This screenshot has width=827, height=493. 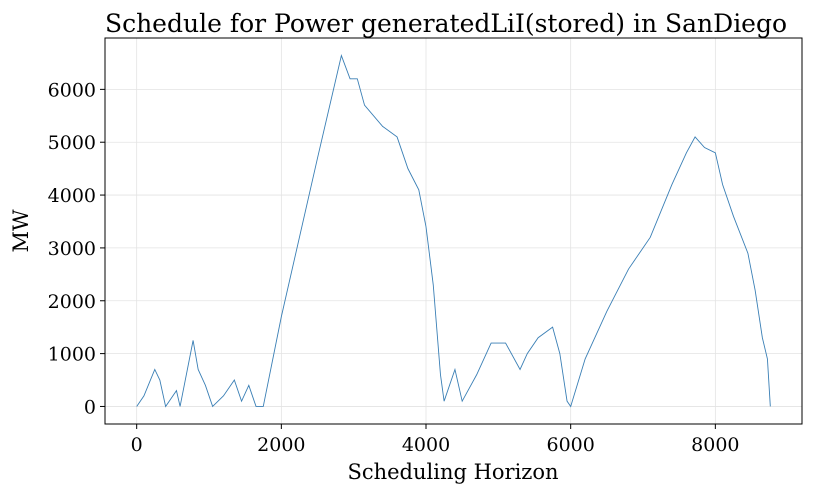 I want to click on x-tick-label: 0, so click(x=137, y=445).